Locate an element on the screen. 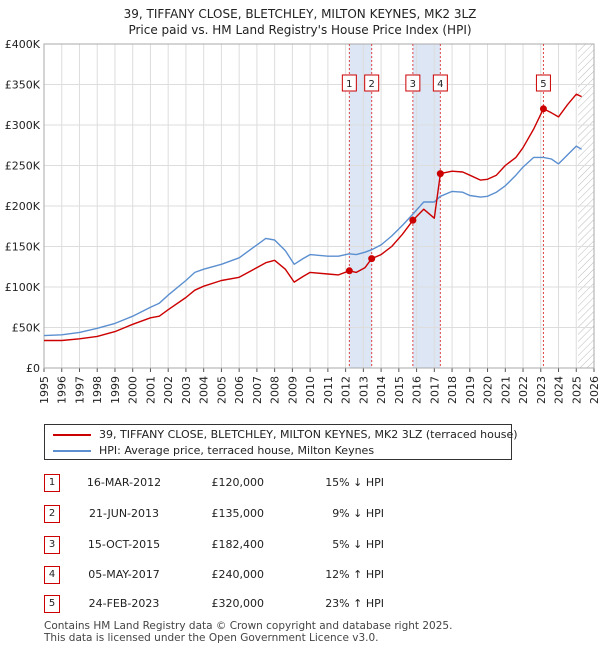 Image resolution: width=600 pixels, height=650 pixels. x-tick-label: 2018 is located at coordinates (452, 390).